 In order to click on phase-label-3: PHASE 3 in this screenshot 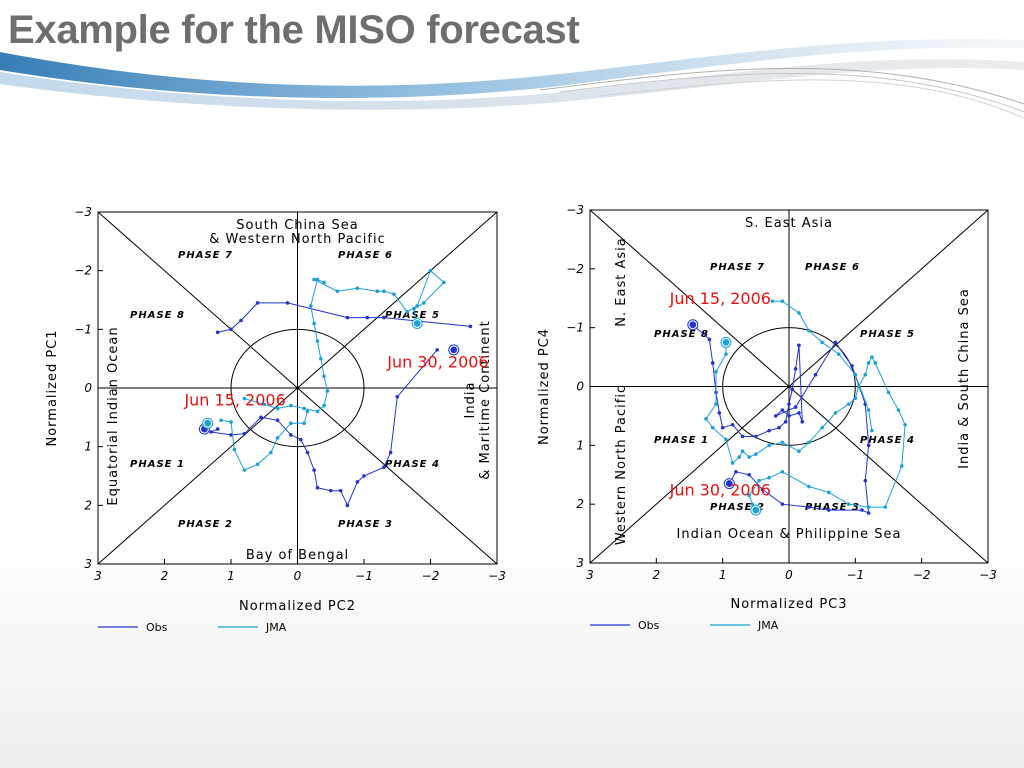, I will do `click(365, 524)`.